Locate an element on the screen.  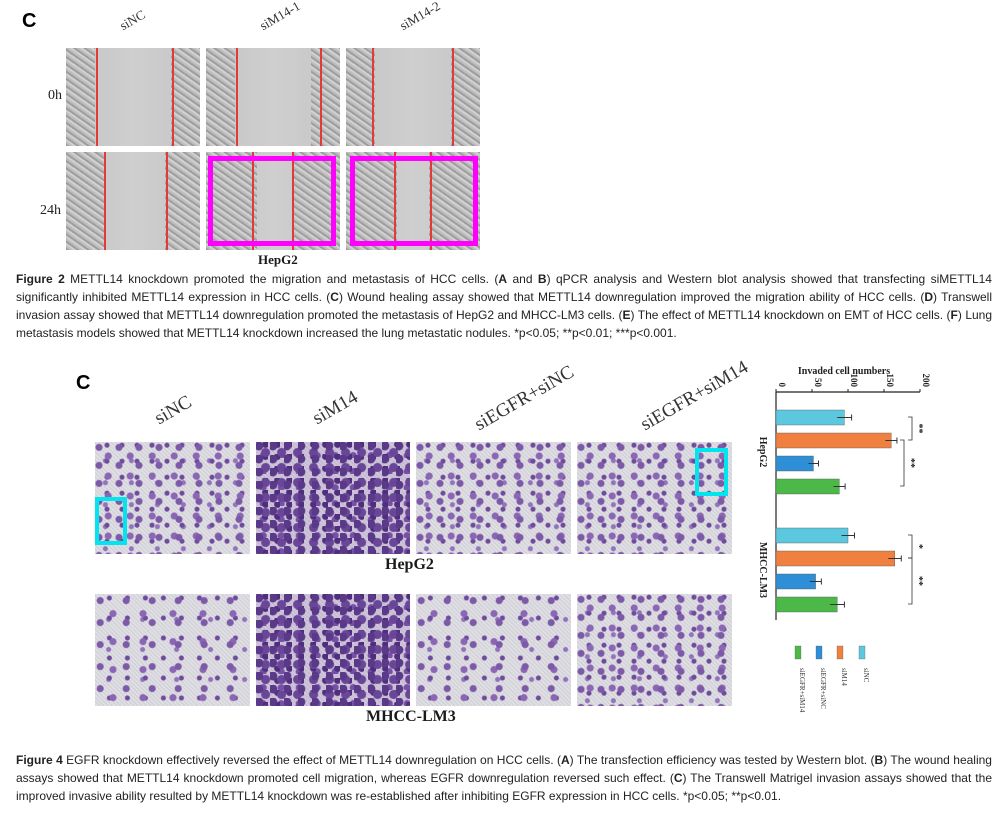
invasion-image-mhcclm3-sim14 is located at coordinates (333, 650).